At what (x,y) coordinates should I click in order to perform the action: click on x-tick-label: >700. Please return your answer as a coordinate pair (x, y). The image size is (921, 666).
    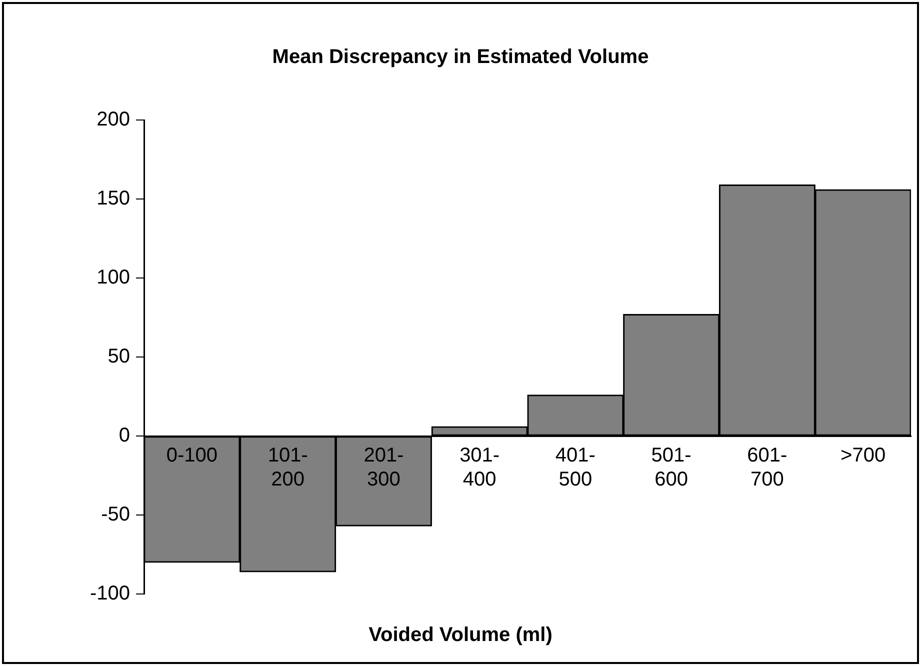
    Looking at the image, I should click on (863, 455).